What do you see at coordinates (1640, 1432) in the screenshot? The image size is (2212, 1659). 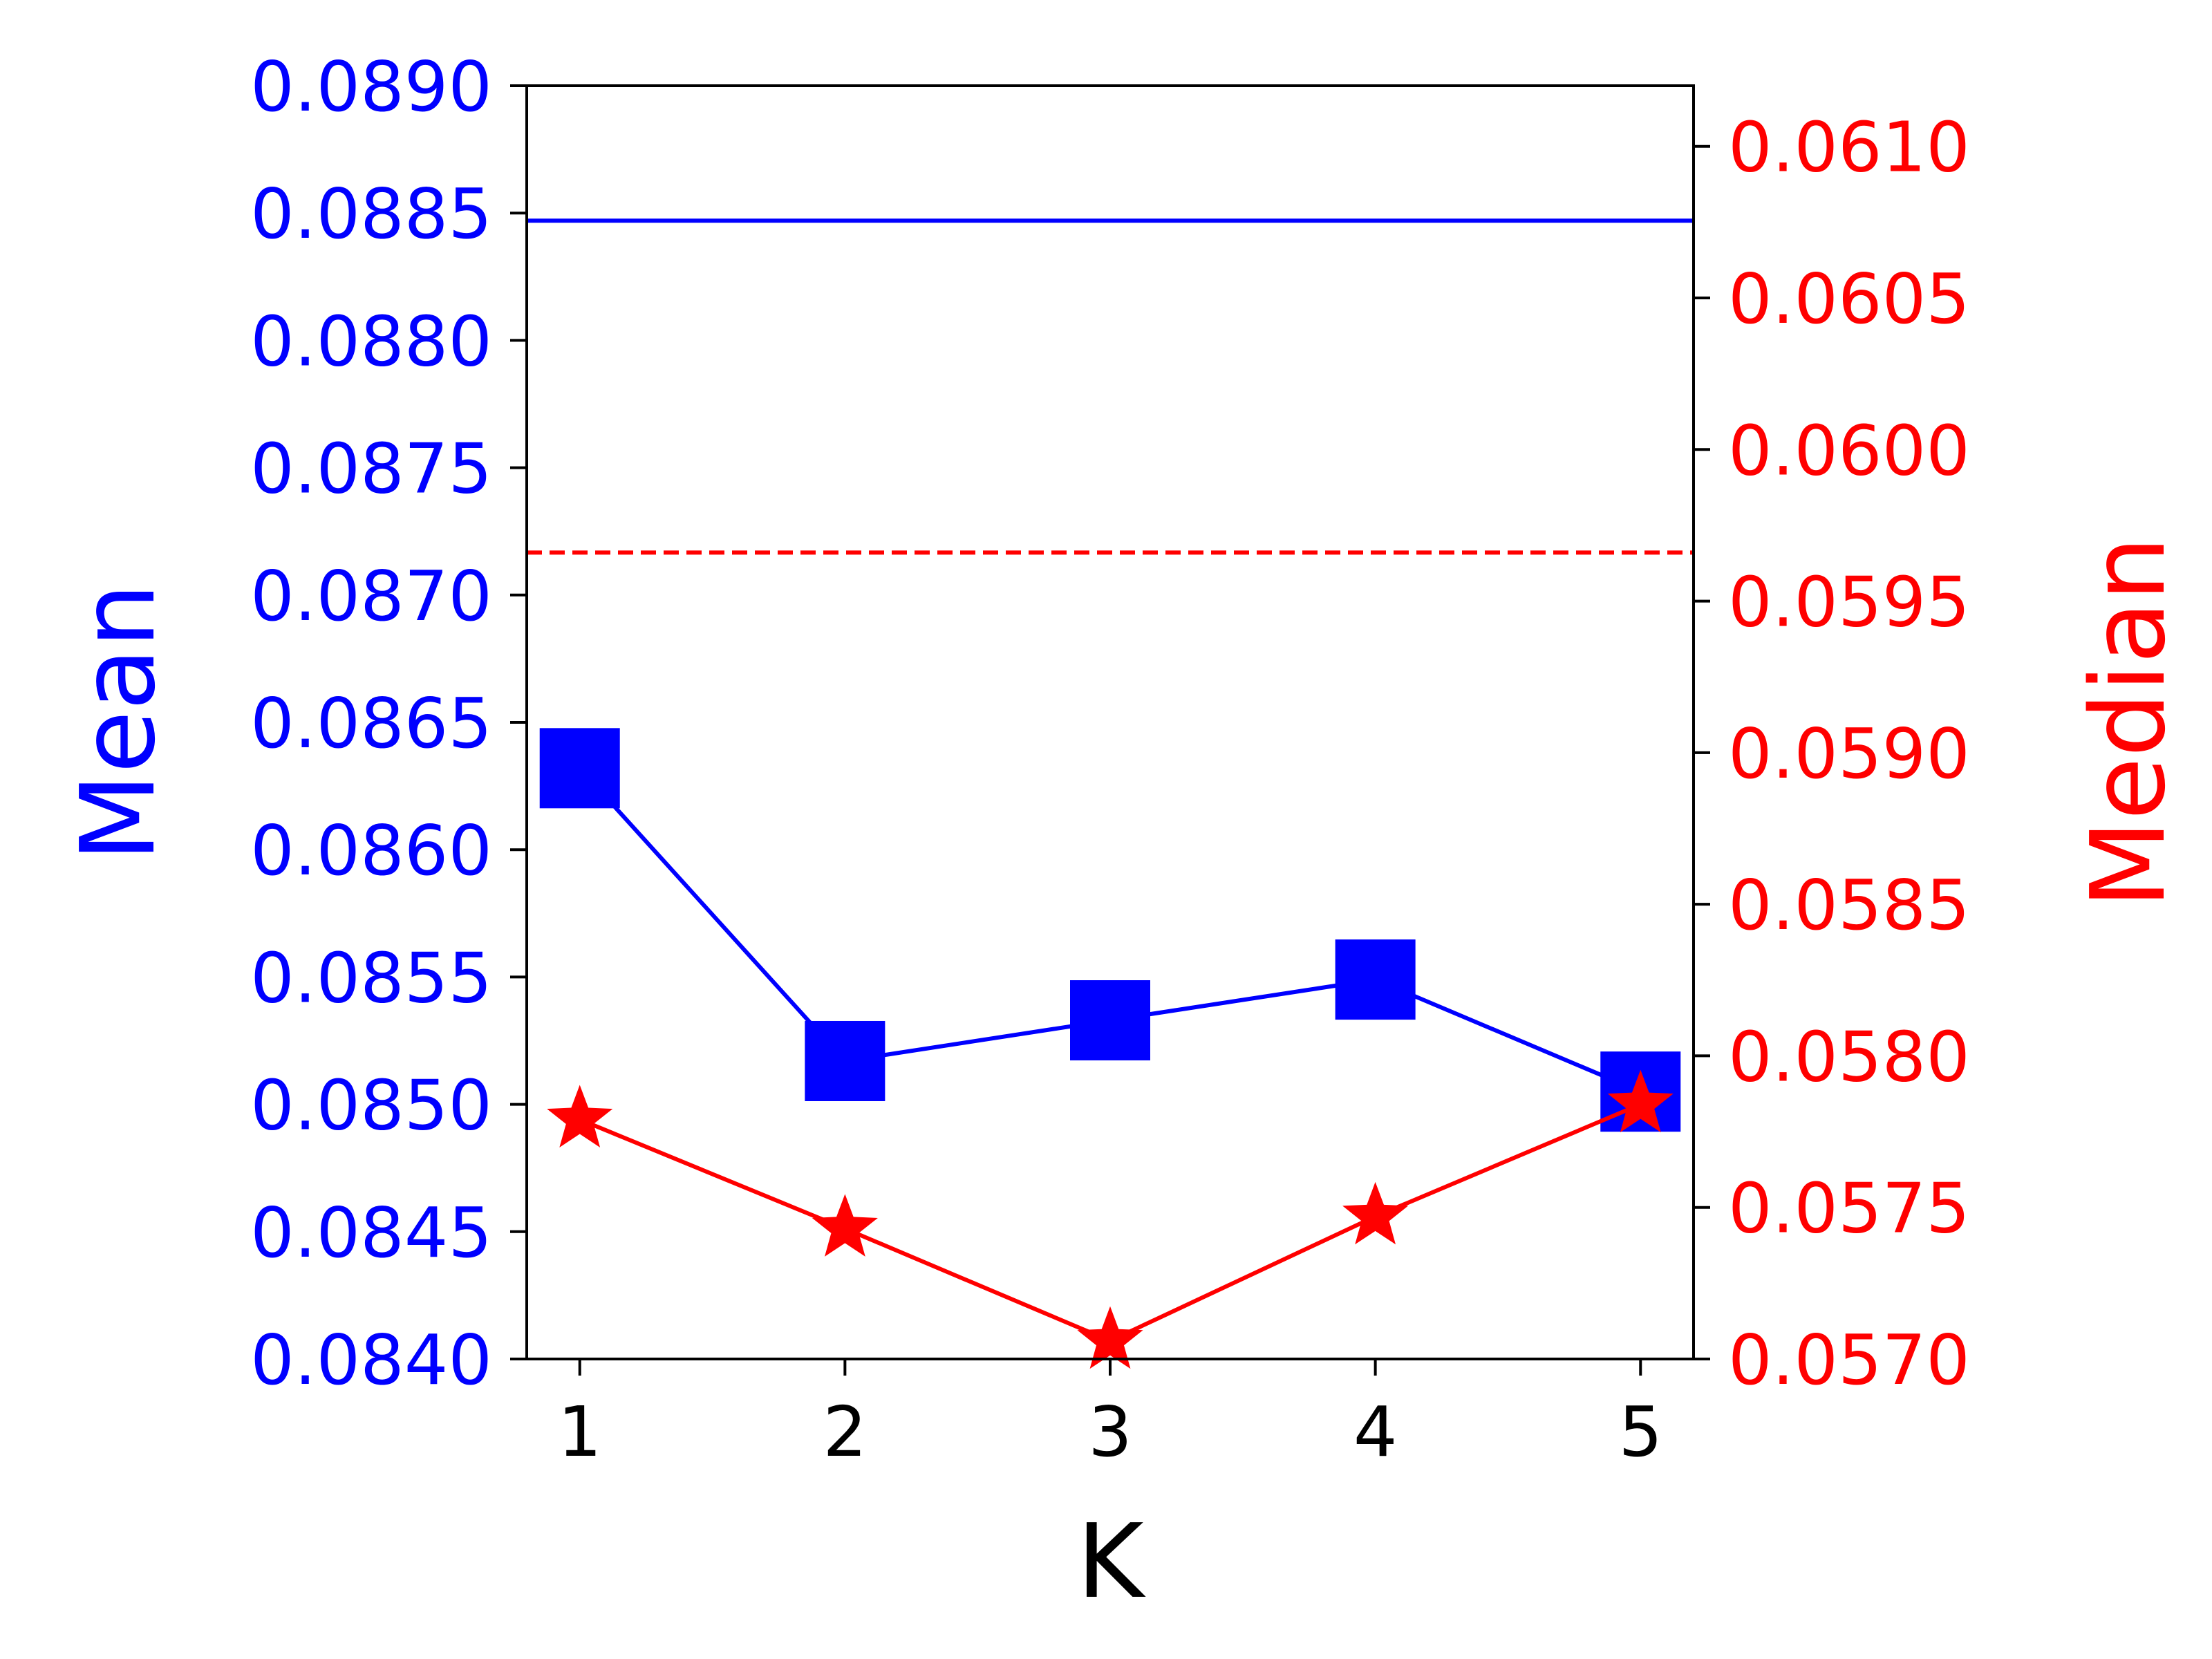 I see `x-tick-label: 5` at bounding box center [1640, 1432].